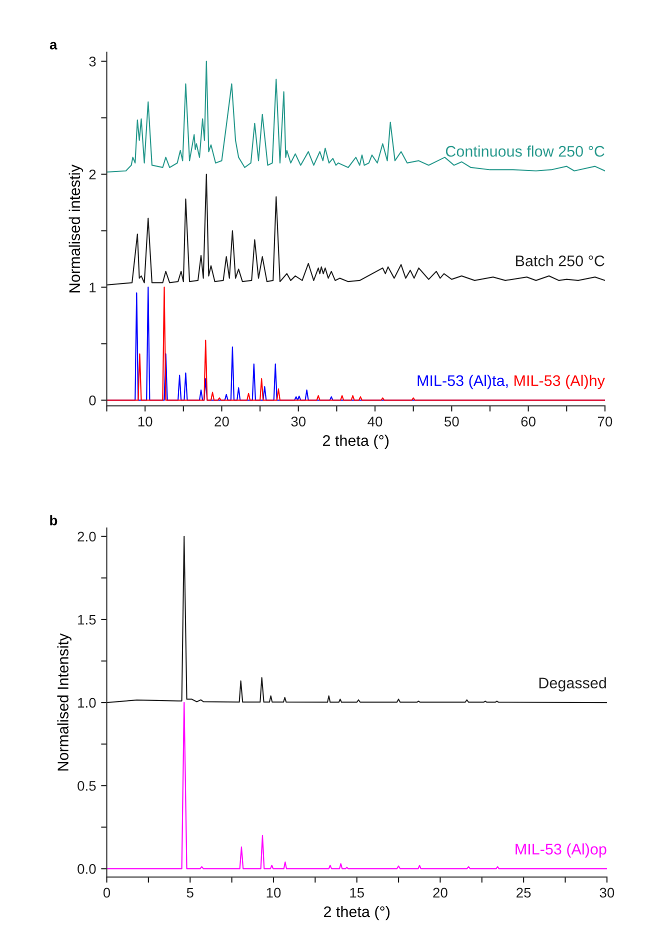  Describe the element at coordinates (92, 401) in the screenshot. I see `y-tick-label: 0` at that location.